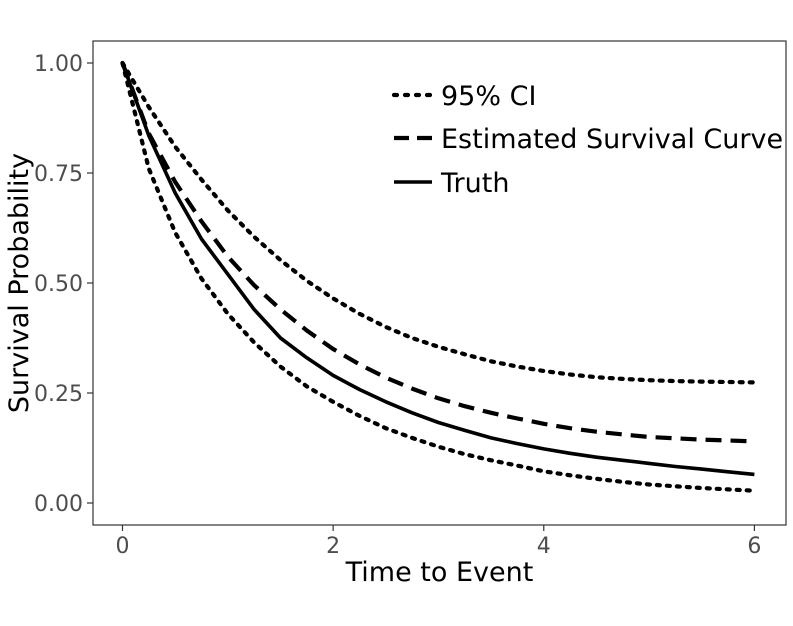 This screenshot has height=626, width=793. What do you see at coordinates (58, 64) in the screenshot?
I see `y-tick-label: 1.00` at bounding box center [58, 64].